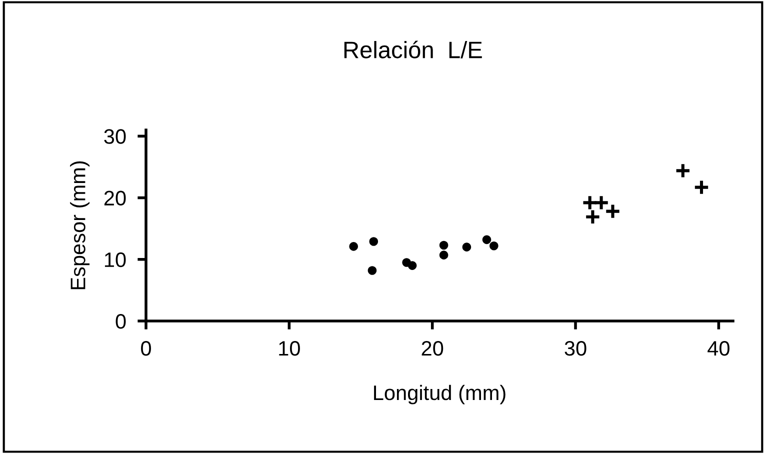 The image size is (766, 454). I want to click on y-axis-title: Espesor (mm), so click(80, 225).